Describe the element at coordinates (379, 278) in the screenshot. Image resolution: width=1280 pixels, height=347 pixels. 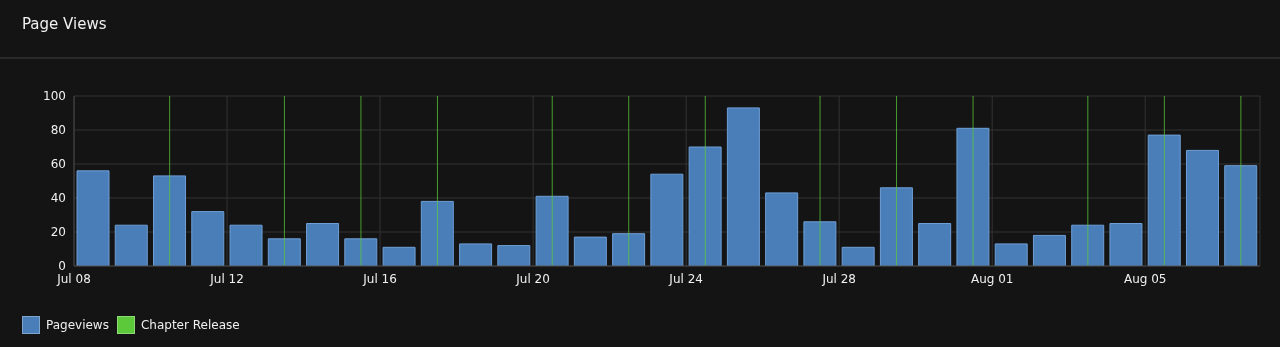
I see `x-tick-label: Jul 16` at that location.